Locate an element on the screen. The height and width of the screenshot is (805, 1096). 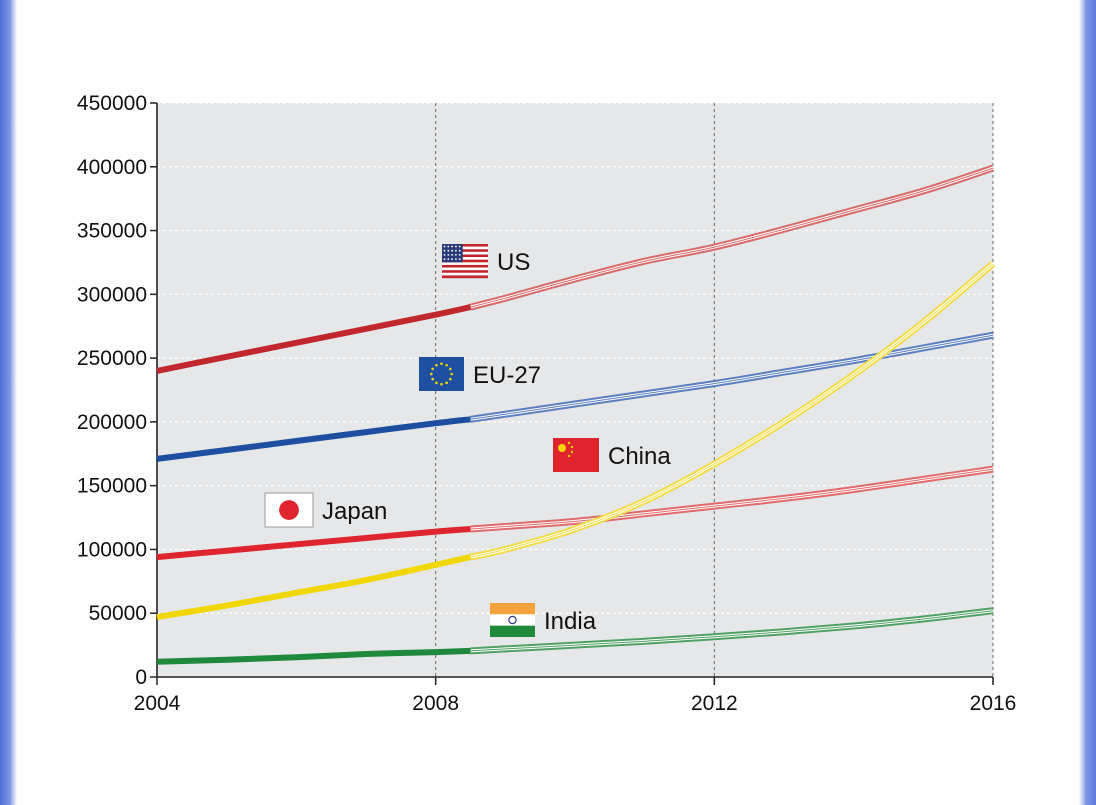
us-actual-line is located at coordinates (314, 339).